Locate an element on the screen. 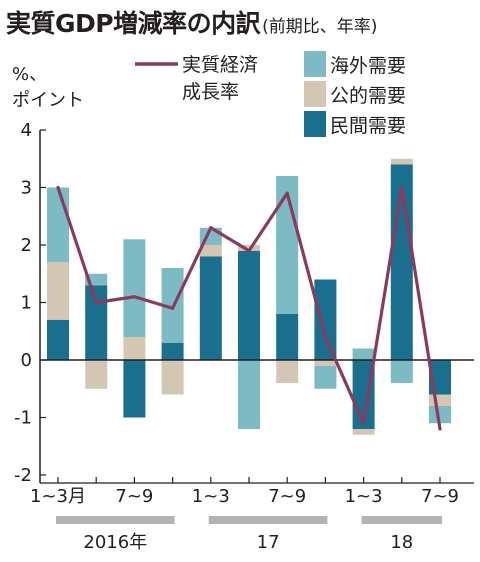 The image size is (480, 562). year-bar-2016年 is located at coordinates (115, 520).